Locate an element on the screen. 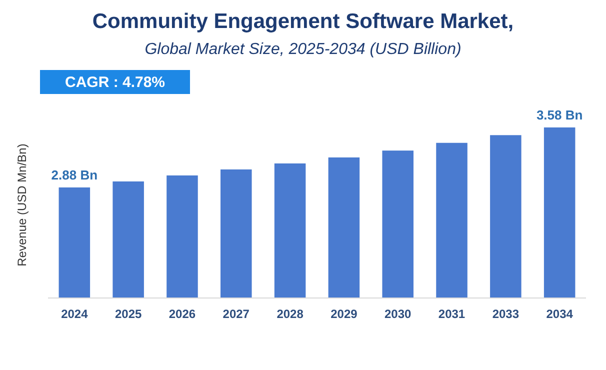 The image size is (606, 370). data-label: 3.58 Bn is located at coordinates (559, 114).